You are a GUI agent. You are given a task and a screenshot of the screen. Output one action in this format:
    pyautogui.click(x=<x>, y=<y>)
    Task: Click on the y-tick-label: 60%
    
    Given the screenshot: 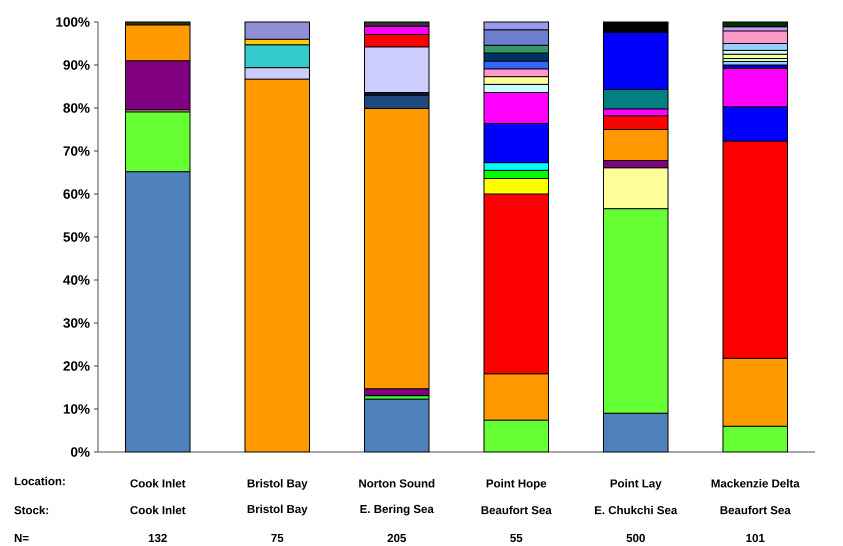 What is the action you would take?
    pyautogui.click(x=76, y=194)
    